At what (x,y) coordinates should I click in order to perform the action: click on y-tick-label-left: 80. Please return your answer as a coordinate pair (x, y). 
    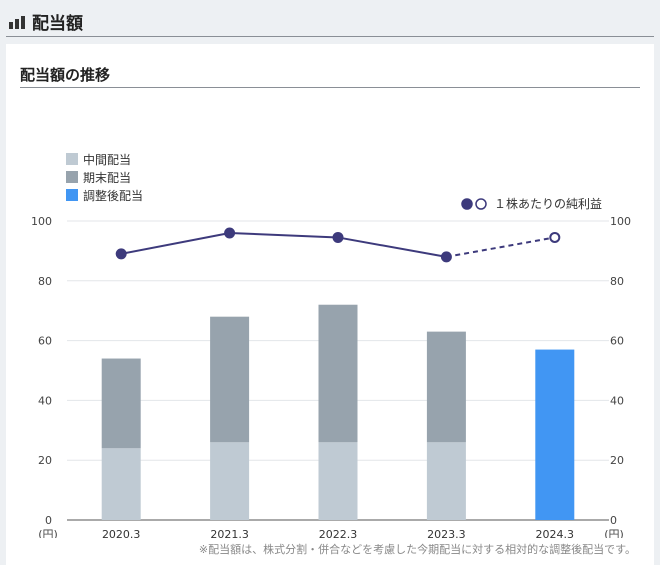
    Looking at the image, I should click on (45, 281).